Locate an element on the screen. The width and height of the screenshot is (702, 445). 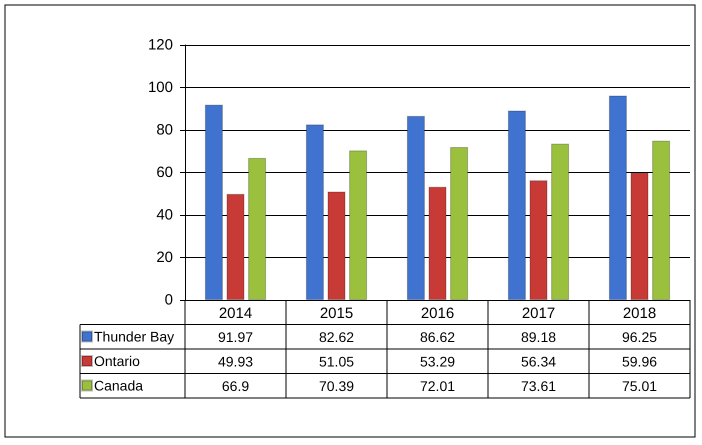
data-label: 73.61 is located at coordinates (538, 386).